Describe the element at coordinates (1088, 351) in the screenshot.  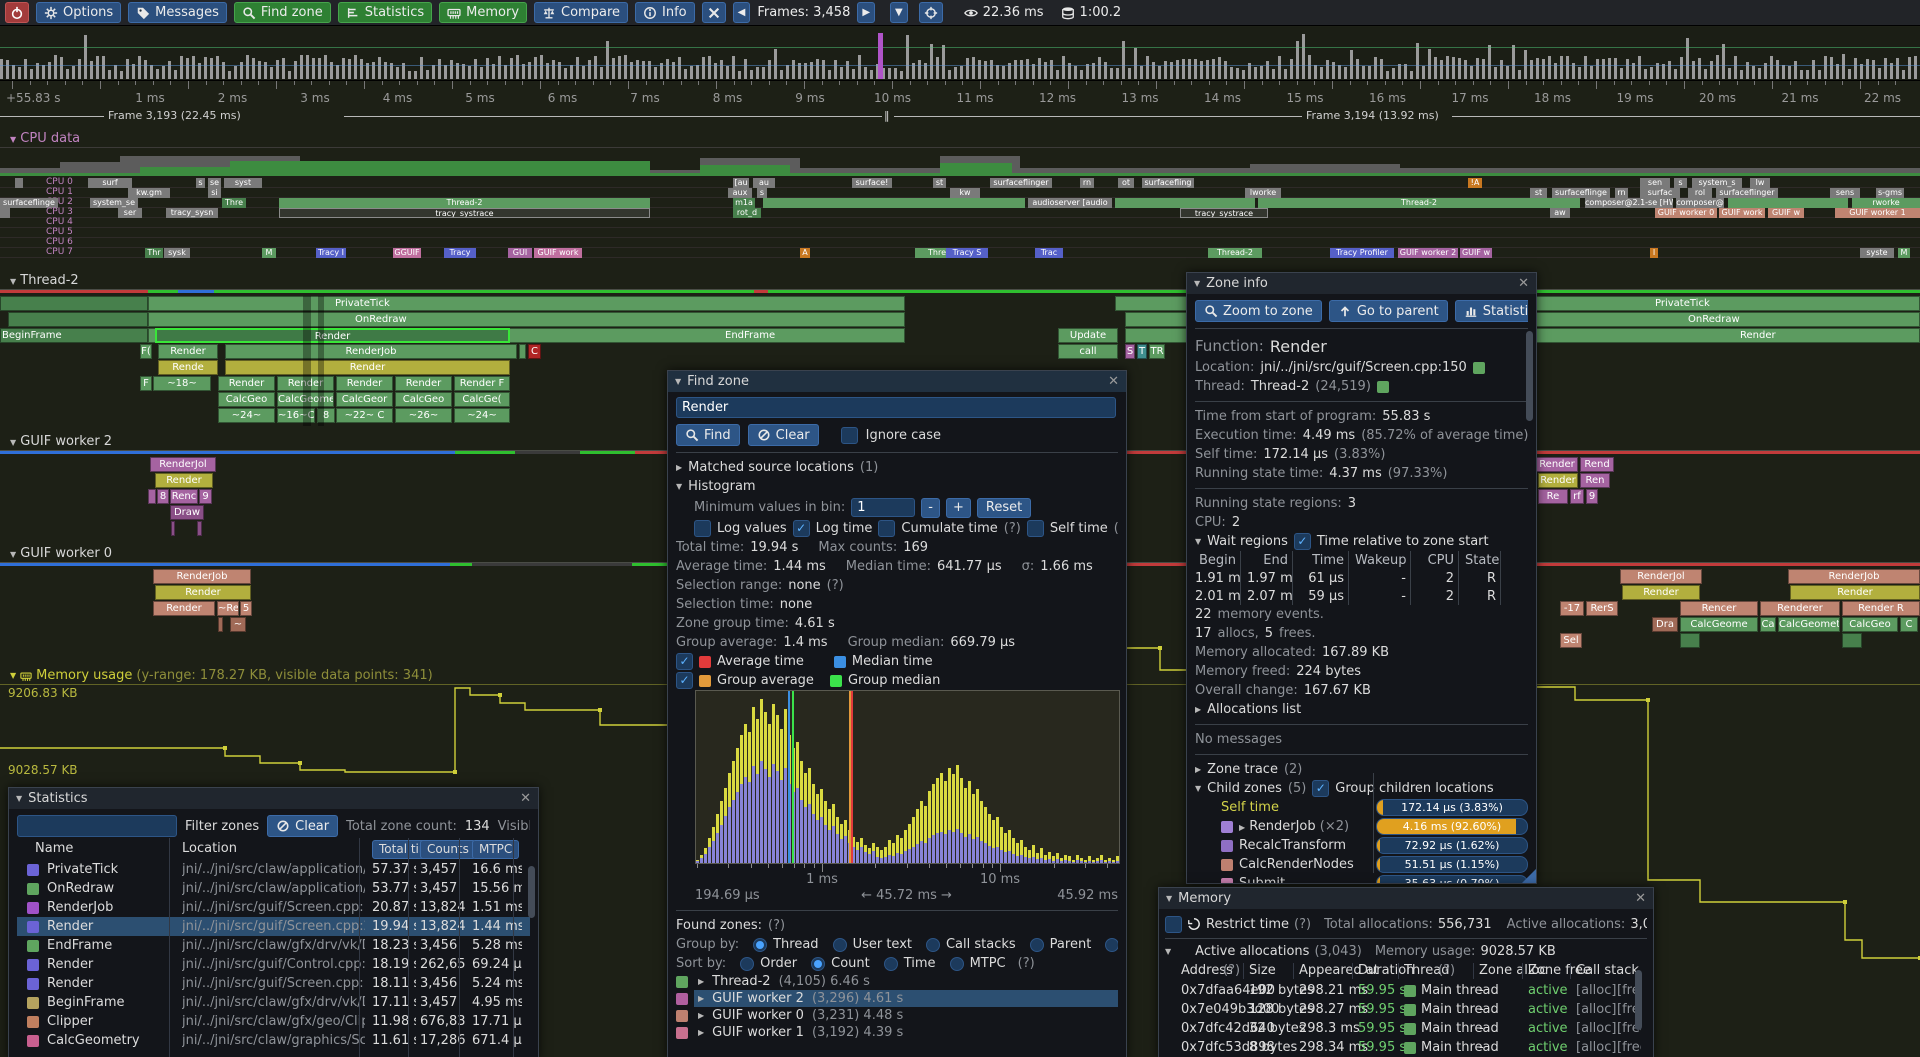
I see `zone-call: call` at that location.